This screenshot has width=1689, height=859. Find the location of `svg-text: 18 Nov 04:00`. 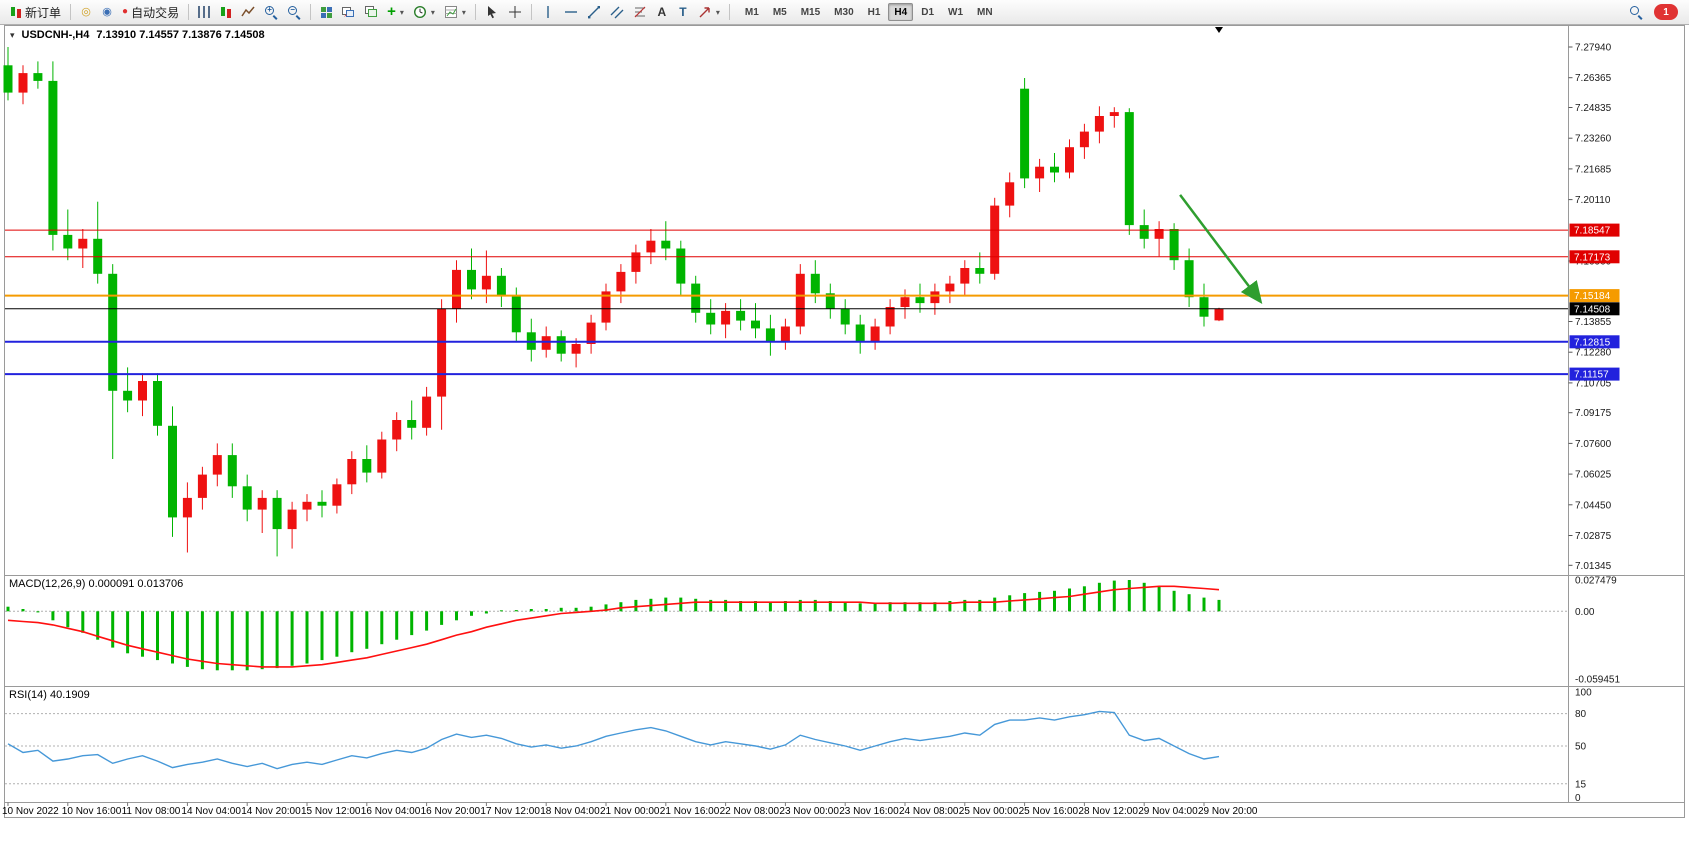

svg-text: 18 Nov 04:00 is located at coordinates (570, 811).